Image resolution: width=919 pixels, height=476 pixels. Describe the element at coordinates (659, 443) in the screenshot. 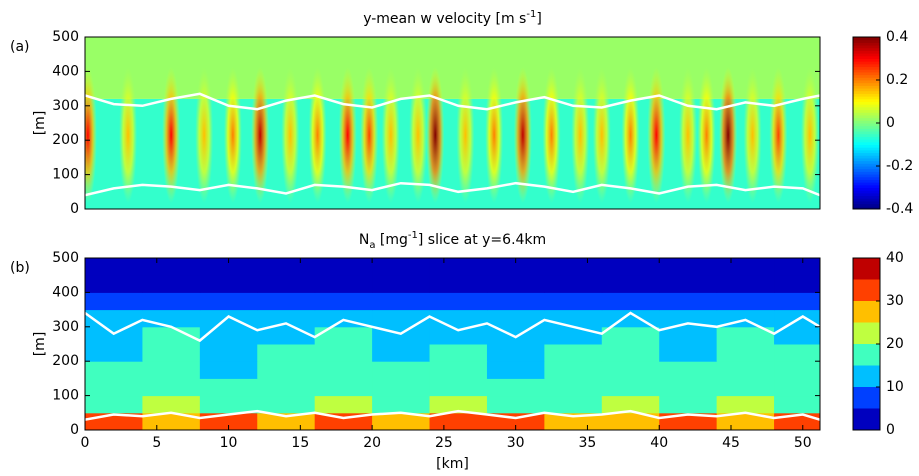

I see `x-tick-label: 40` at that location.